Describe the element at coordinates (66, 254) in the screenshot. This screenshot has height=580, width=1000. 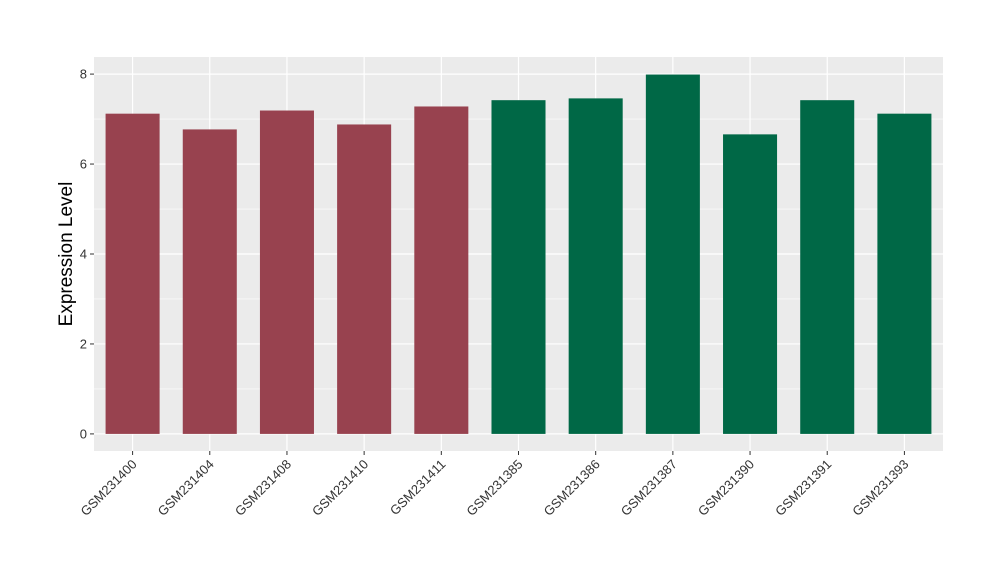
I see `y-axis-title: Expression Level` at that location.